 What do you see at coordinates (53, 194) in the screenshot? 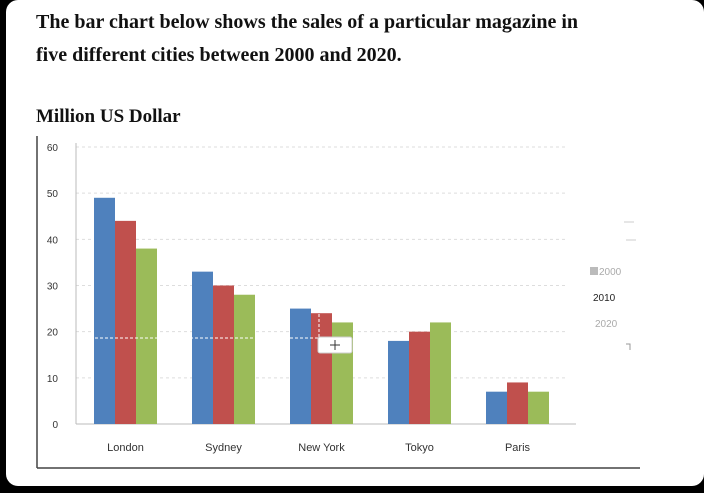
I see `y-tick-label: 50` at bounding box center [53, 194].